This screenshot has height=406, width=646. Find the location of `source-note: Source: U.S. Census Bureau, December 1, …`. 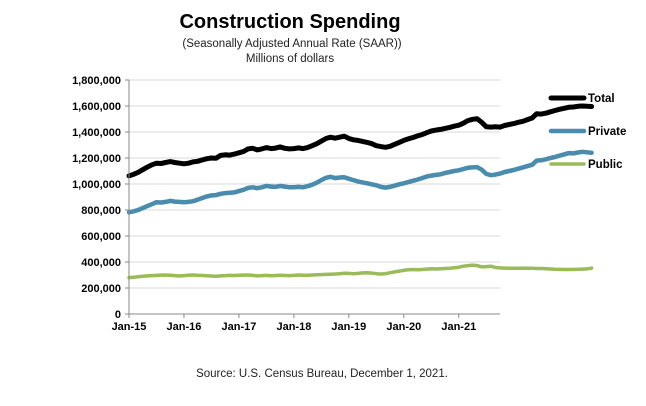

source-note: Source: U.S. Census Bureau, December 1, … is located at coordinates (322, 374).